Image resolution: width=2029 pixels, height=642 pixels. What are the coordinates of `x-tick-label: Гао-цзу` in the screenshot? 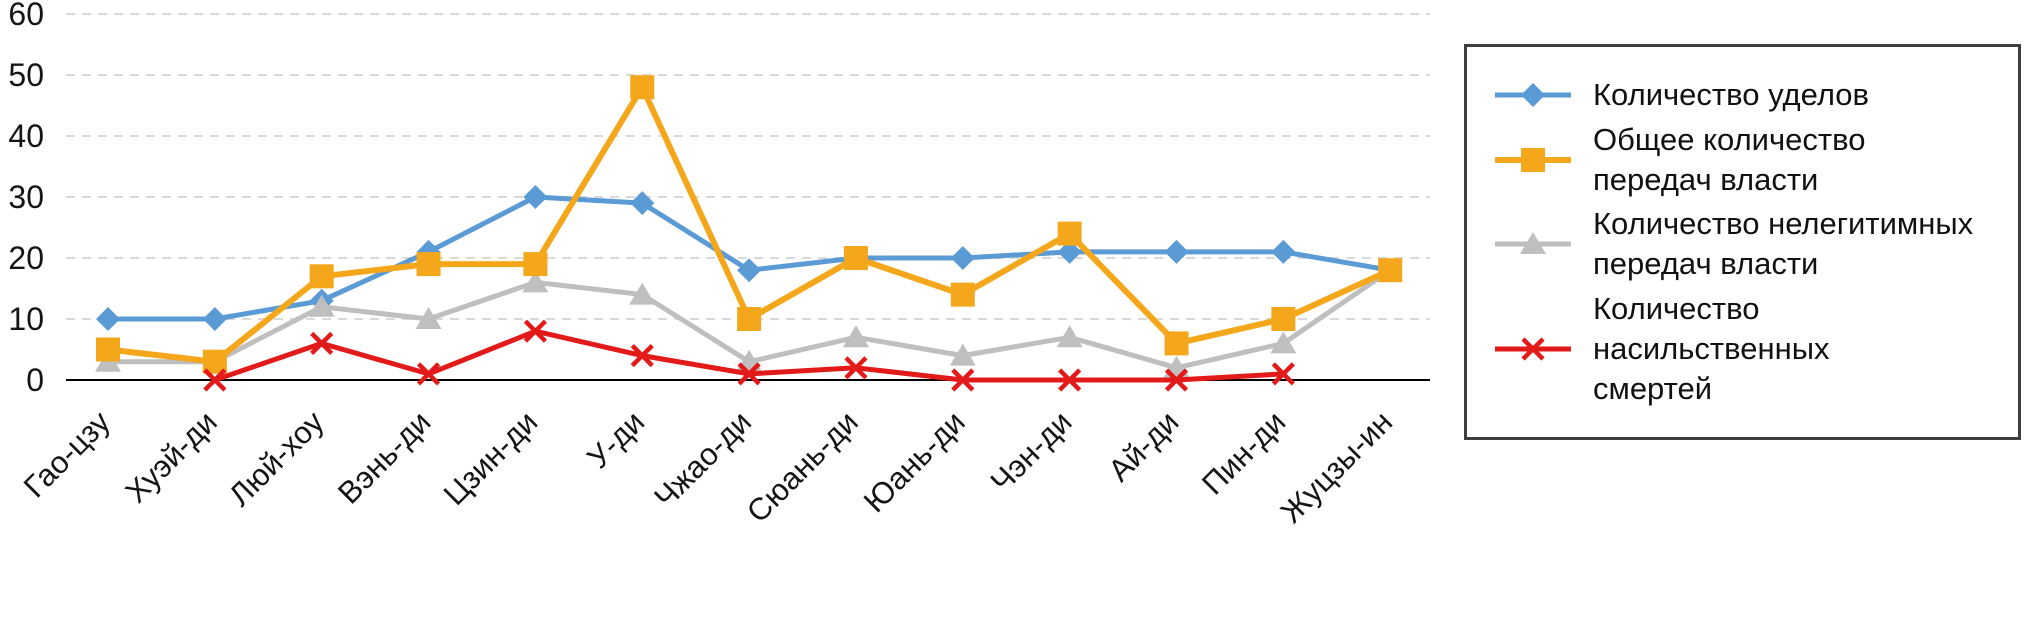 It's located at (67, 454).